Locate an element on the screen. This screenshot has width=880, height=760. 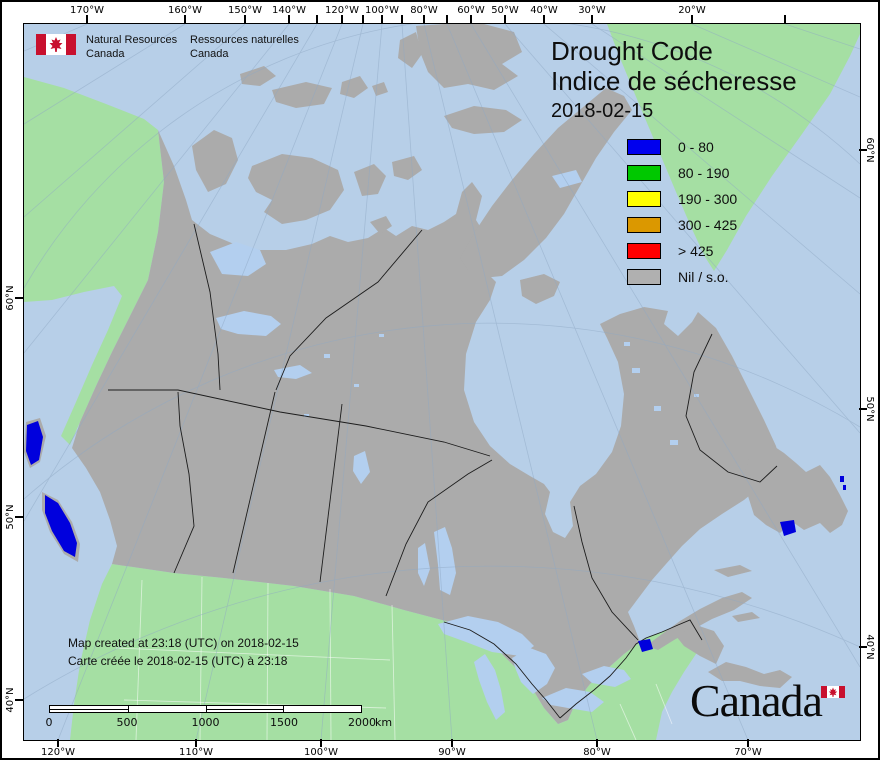
axis-label-top: 140°W is located at coordinates (289, 10).